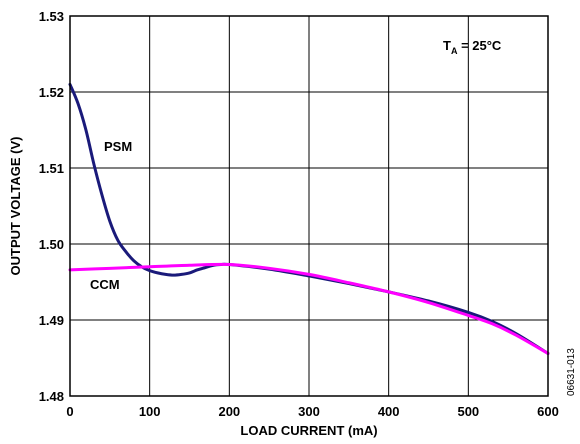  Describe the element at coordinates (51, 168) in the screenshot. I see `y-tick-label: 1.51` at that location.